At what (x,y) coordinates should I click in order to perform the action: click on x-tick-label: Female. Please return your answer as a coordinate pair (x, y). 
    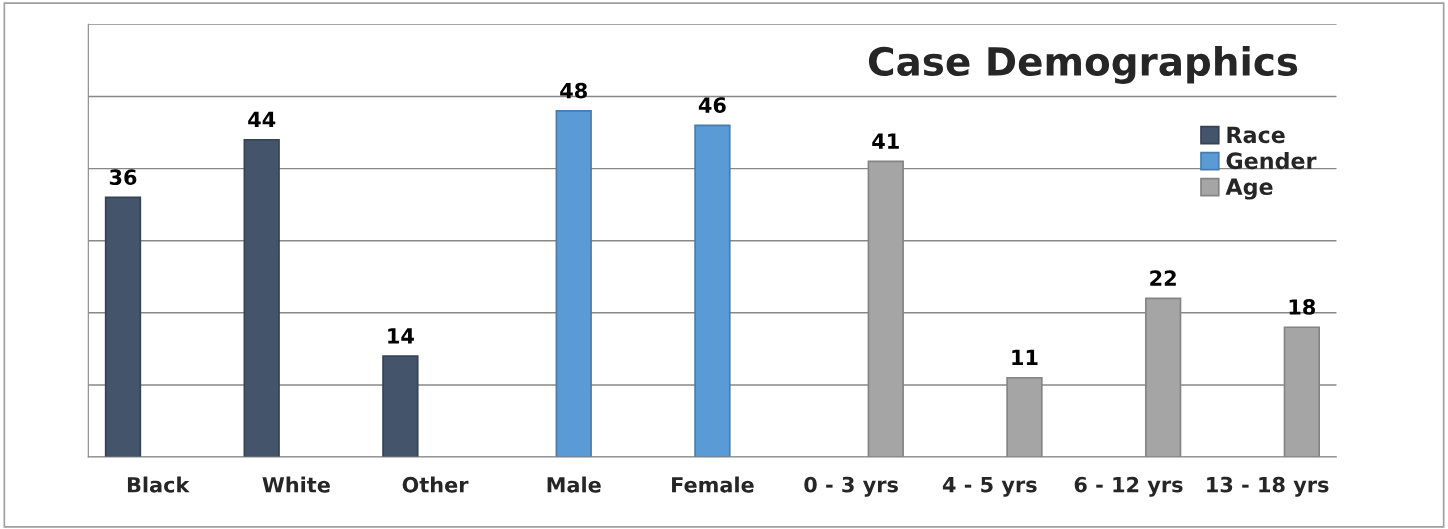
    Looking at the image, I should click on (713, 484).